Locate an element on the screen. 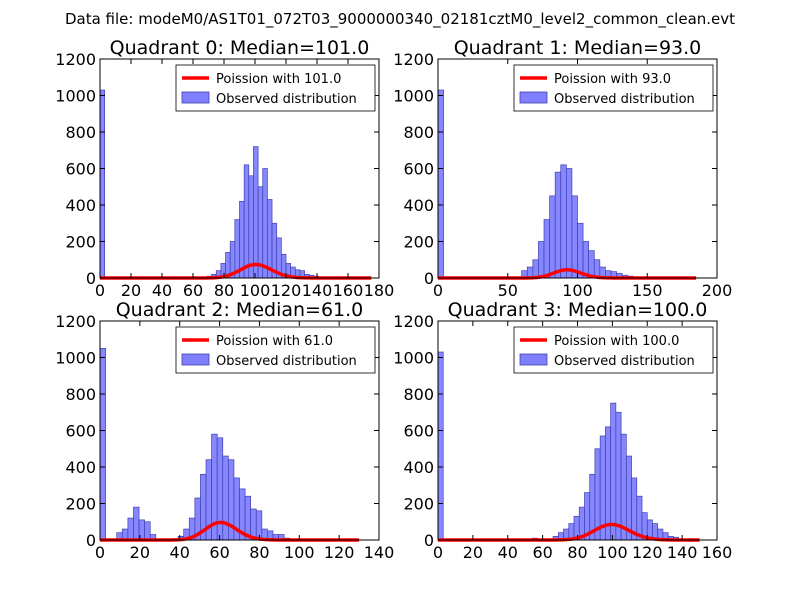 Image resolution: width=800 pixels, height=600 pixels. x-tick-label: 180 is located at coordinates (379, 290).